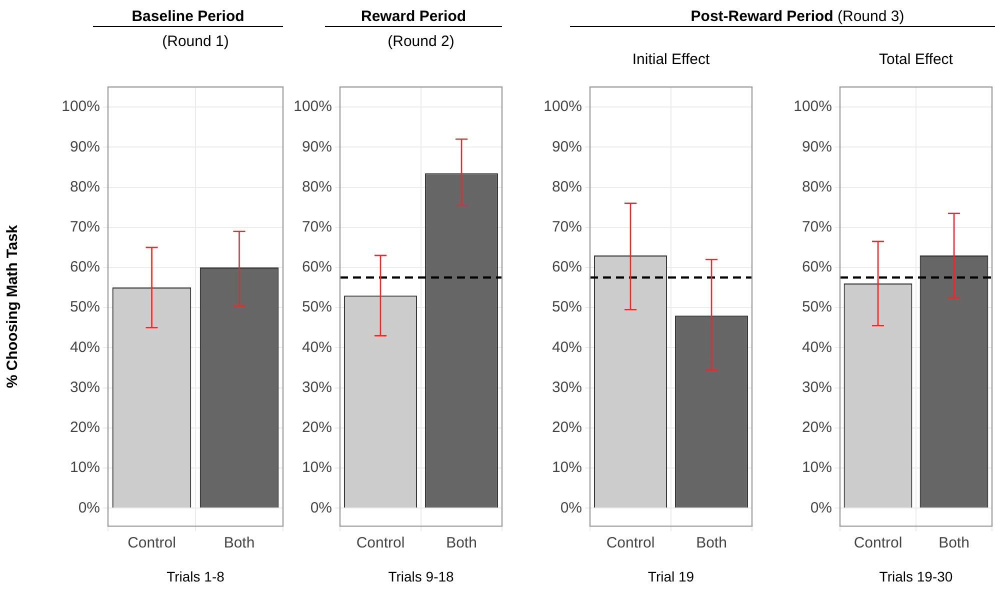  What do you see at coordinates (13, 306) in the screenshot?
I see `y-axis-title: % Choosing Math Task` at bounding box center [13, 306].